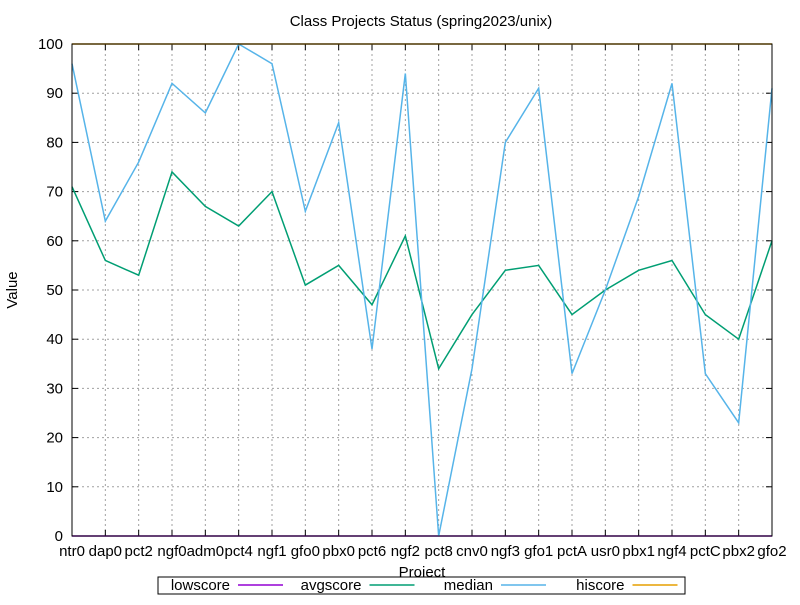 Image resolution: width=800 pixels, height=605 pixels. What do you see at coordinates (54, 241) in the screenshot?
I see `y-tick-label: 60` at bounding box center [54, 241].